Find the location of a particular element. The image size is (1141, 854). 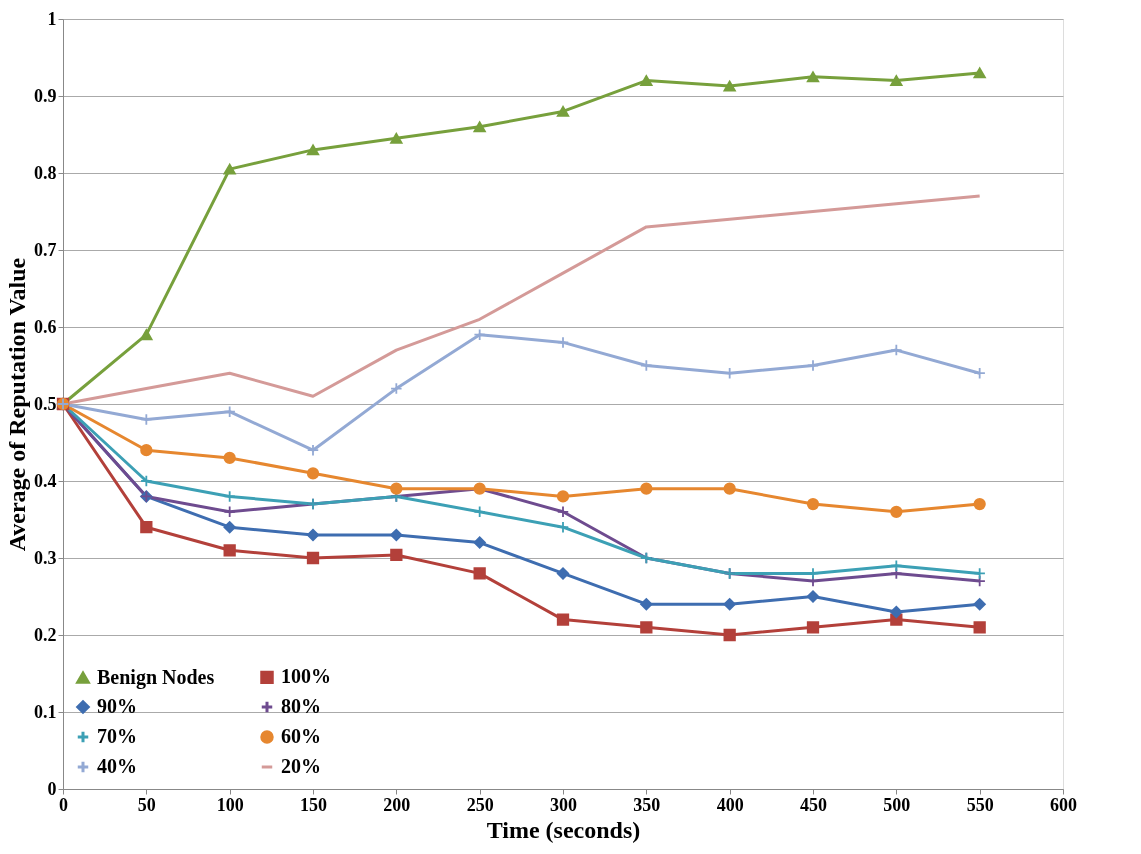

legend-label: 70% is located at coordinates (117, 736).